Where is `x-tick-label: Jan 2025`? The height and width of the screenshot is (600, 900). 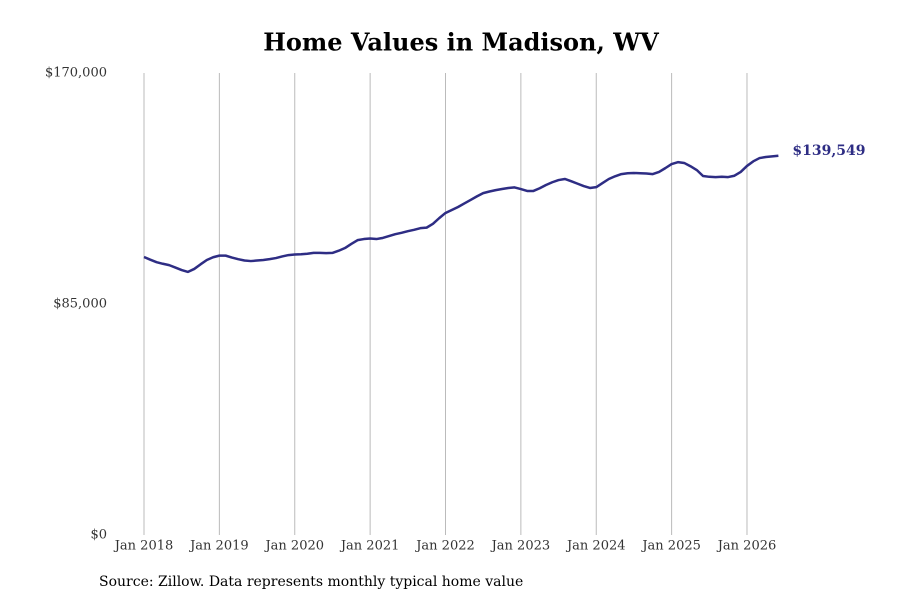 x-tick-label: Jan 2025 is located at coordinates (670, 546).